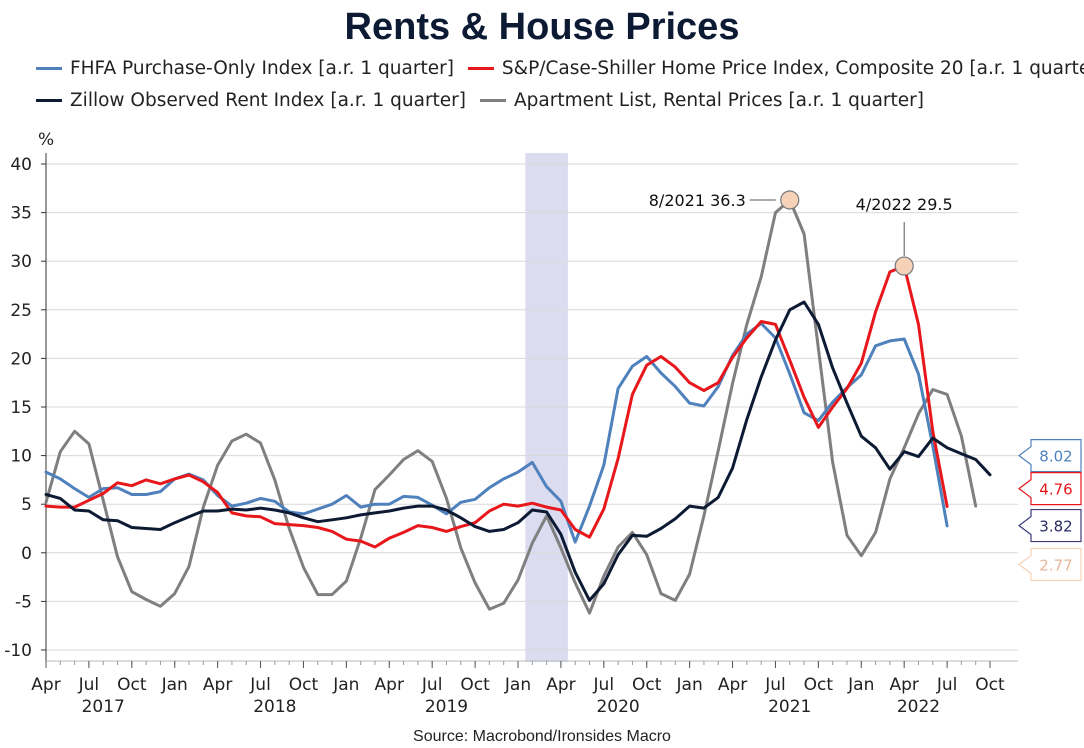 The height and width of the screenshot is (748, 1084). Describe the element at coordinates (493, 100) in the screenshot. I see `legend-swatch-apartment-list` at that location.